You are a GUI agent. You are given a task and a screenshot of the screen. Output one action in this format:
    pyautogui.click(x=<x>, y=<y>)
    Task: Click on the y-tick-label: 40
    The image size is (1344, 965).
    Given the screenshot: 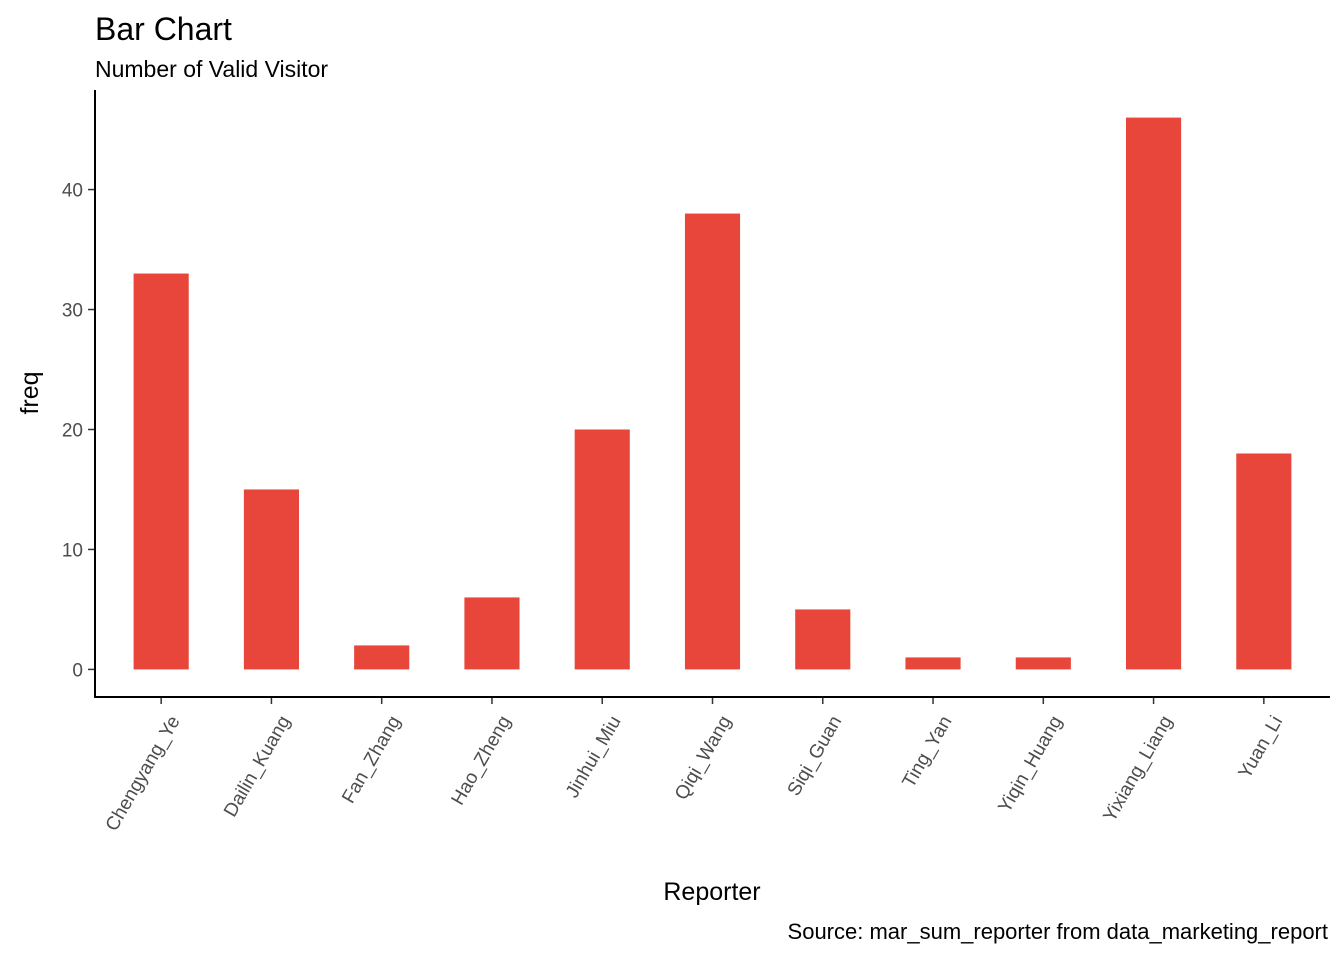 What is the action you would take?
    pyautogui.click(x=72, y=191)
    